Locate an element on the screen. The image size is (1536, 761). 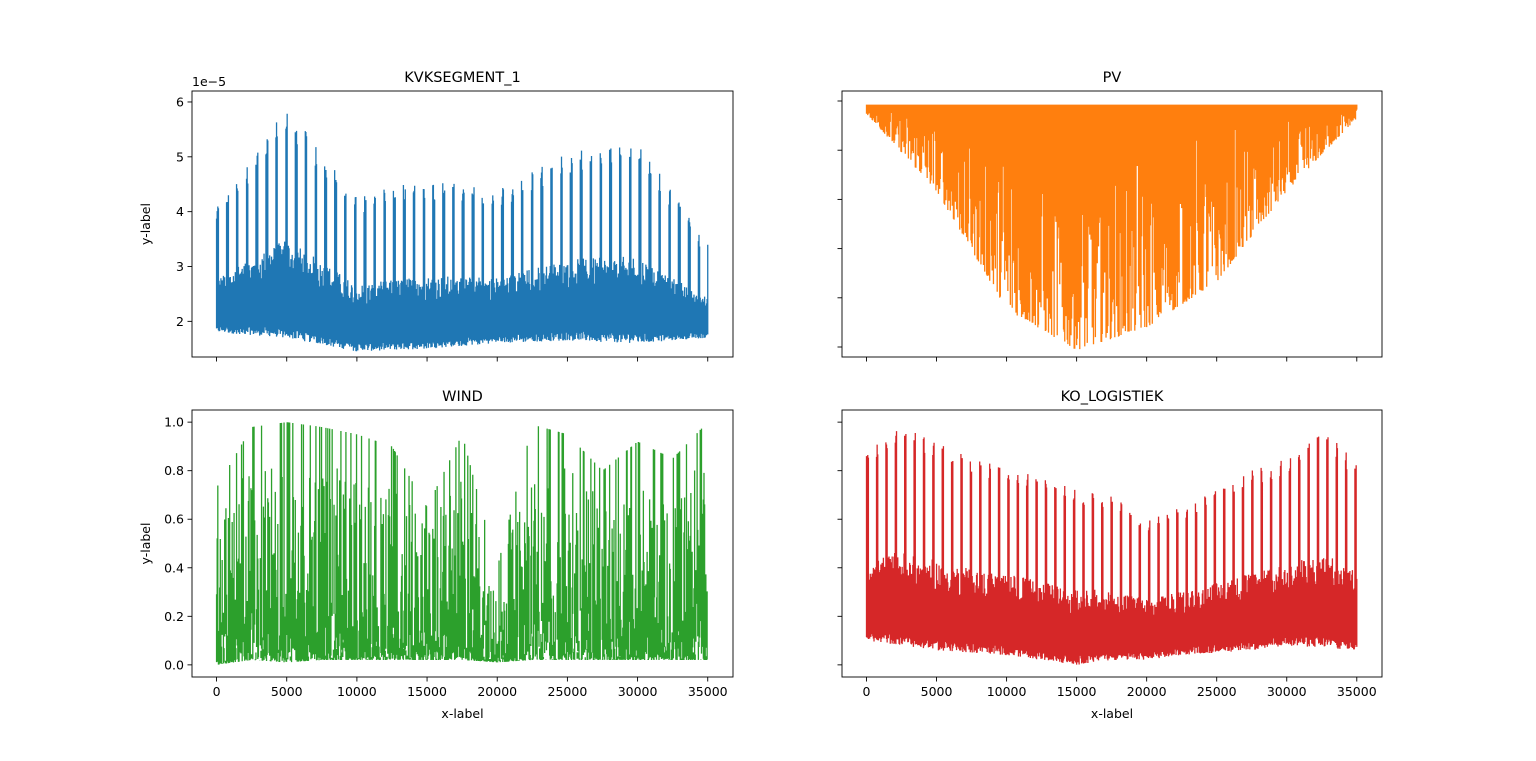
y-tick-label: 6 is located at coordinates (180, 101).